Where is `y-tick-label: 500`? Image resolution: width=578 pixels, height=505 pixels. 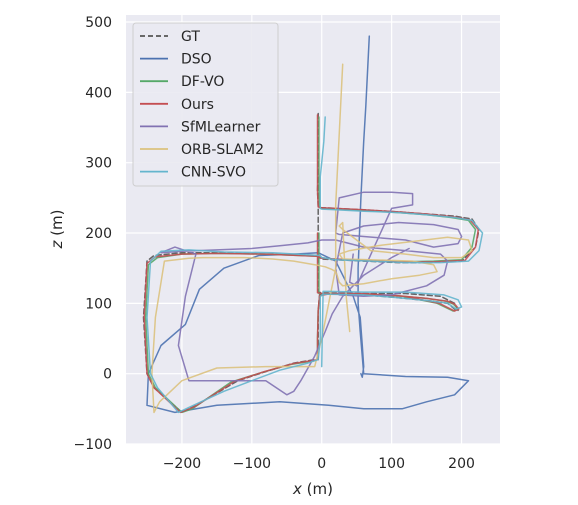
y-tick-label: 500 is located at coordinates (98, 23).